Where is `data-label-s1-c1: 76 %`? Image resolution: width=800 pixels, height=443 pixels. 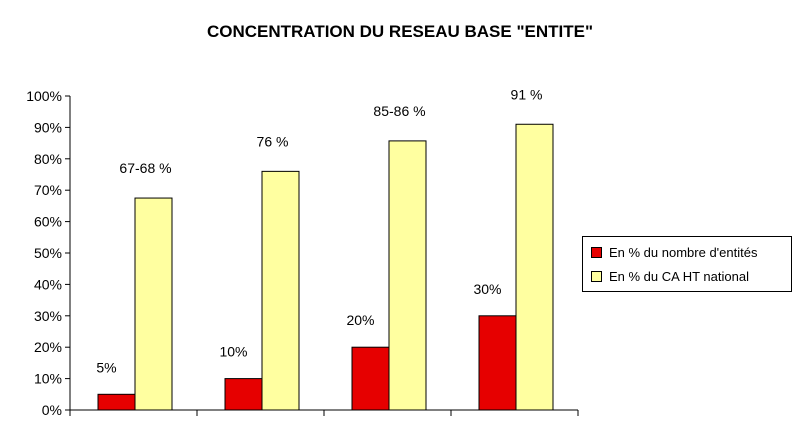
data-label-s1-c1: 76 % is located at coordinates (273, 141).